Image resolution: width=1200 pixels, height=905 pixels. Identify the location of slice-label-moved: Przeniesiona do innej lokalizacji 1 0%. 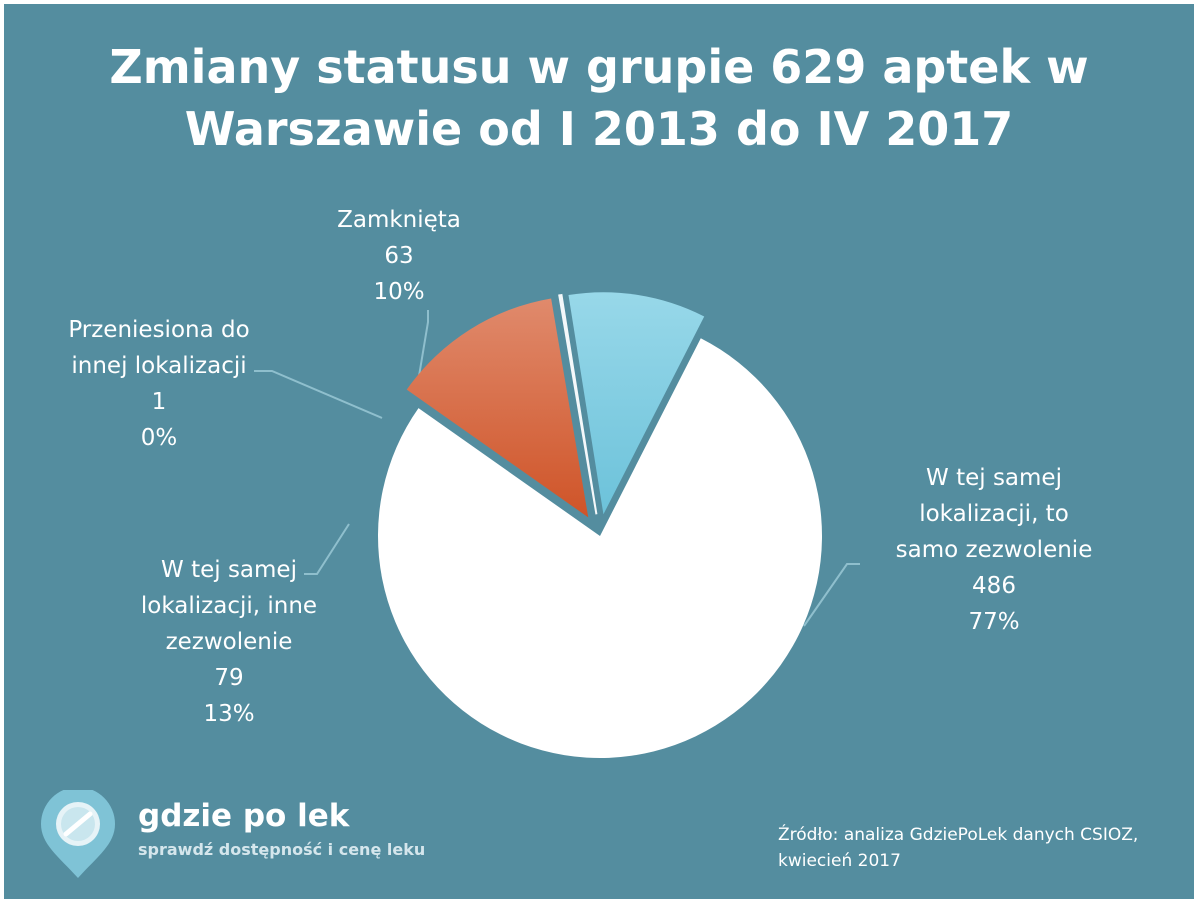
(159, 384).